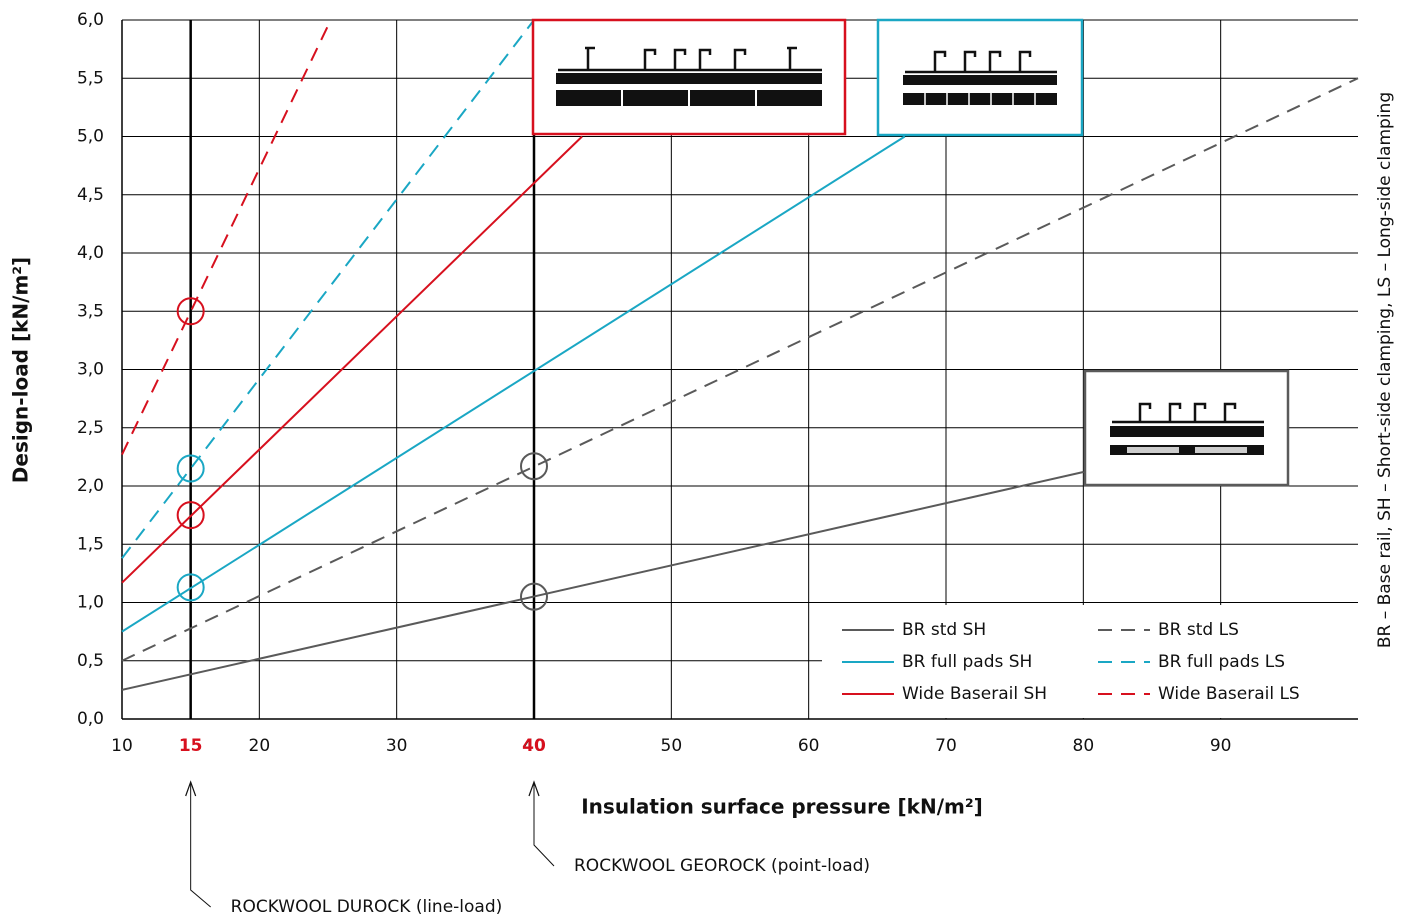 This screenshot has height=917, width=1408. I want to click on x-tick-label: 50, so click(672, 746).